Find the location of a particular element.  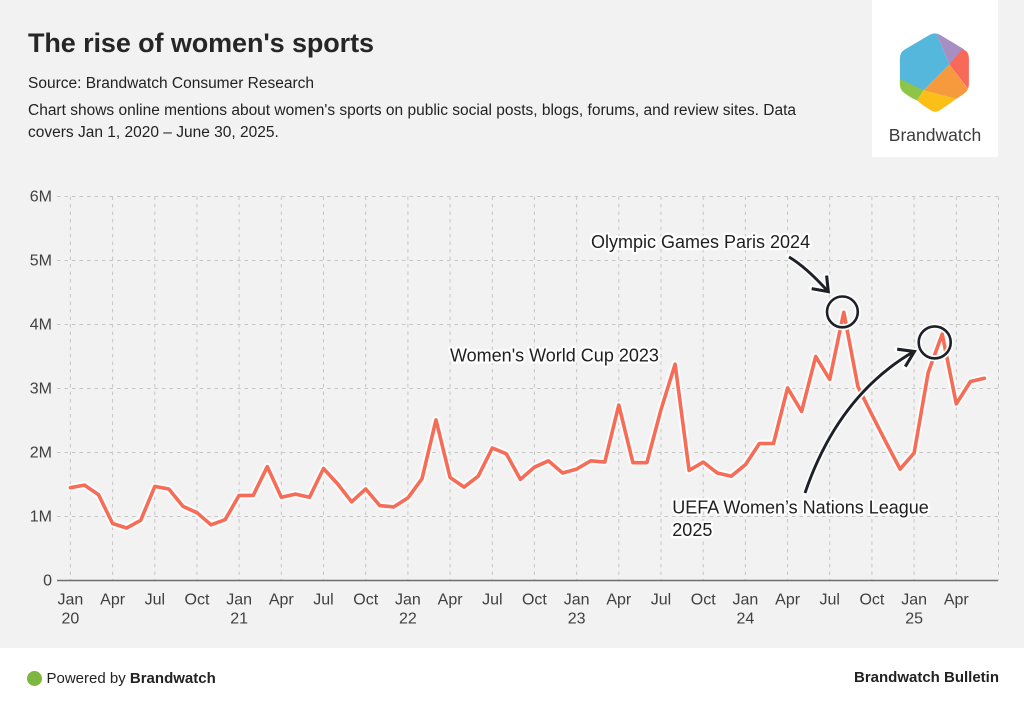

svg-text: 3M is located at coordinates (41, 389).